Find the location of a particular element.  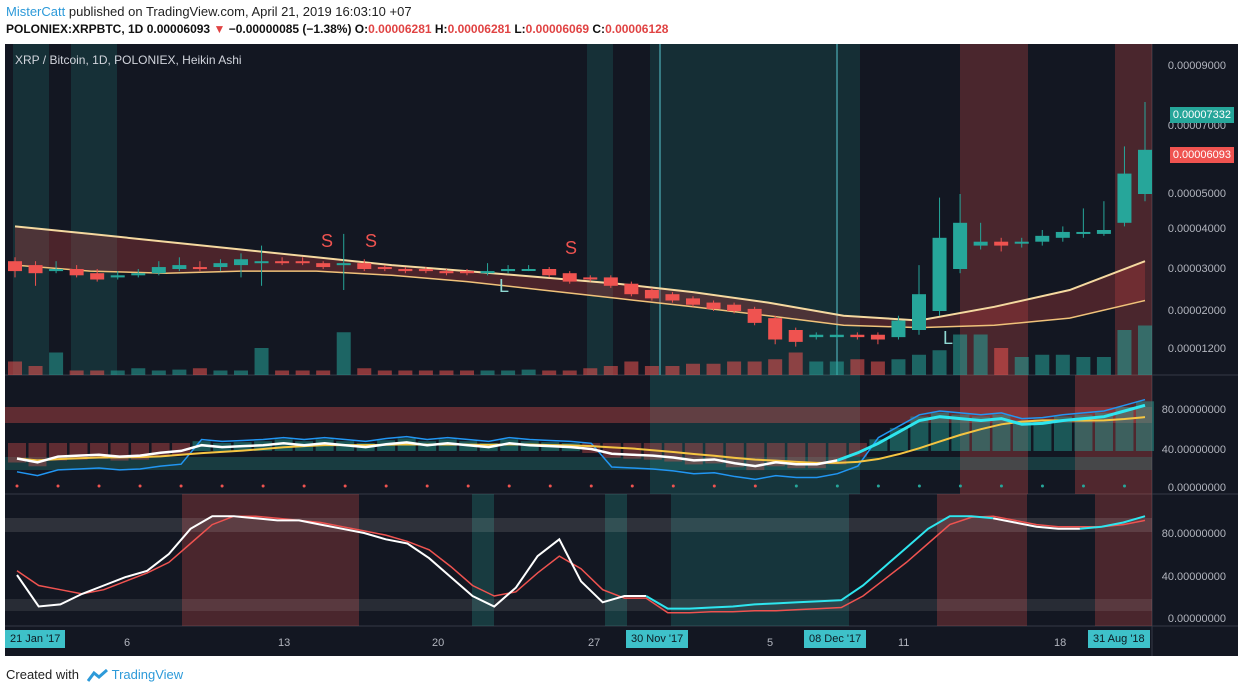

high-label: H: is located at coordinates (441, 29).